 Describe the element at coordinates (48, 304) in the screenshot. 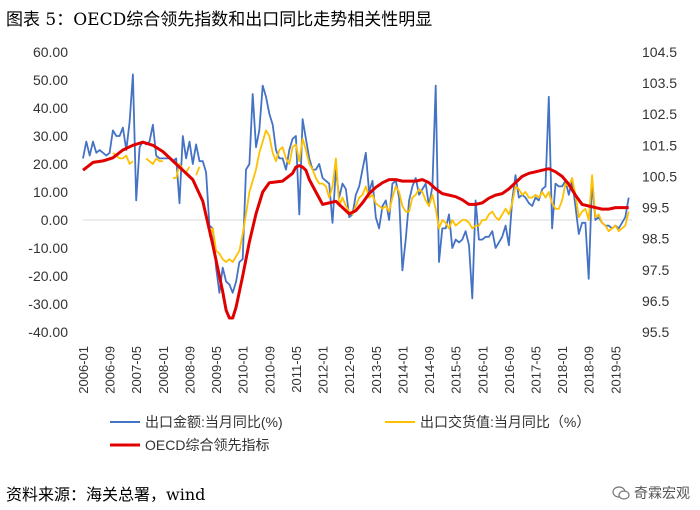

I see `left-tick-label: -30.00` at that location.